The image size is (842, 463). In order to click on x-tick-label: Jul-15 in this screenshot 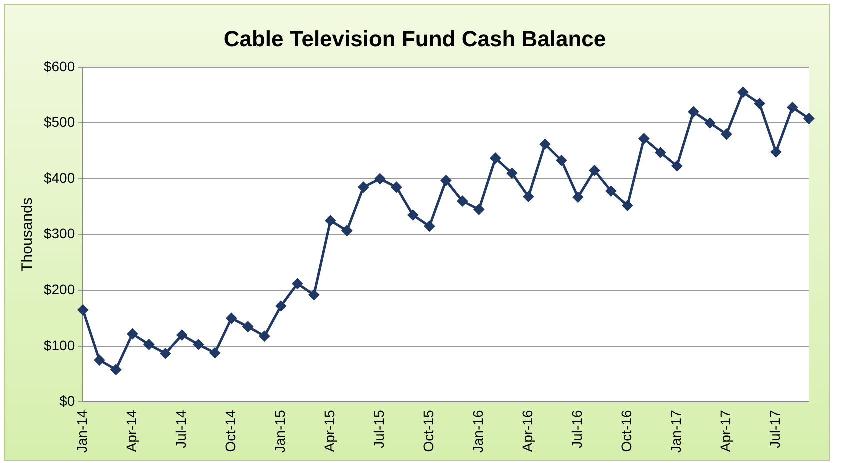, I will do `click(379, 429)`.